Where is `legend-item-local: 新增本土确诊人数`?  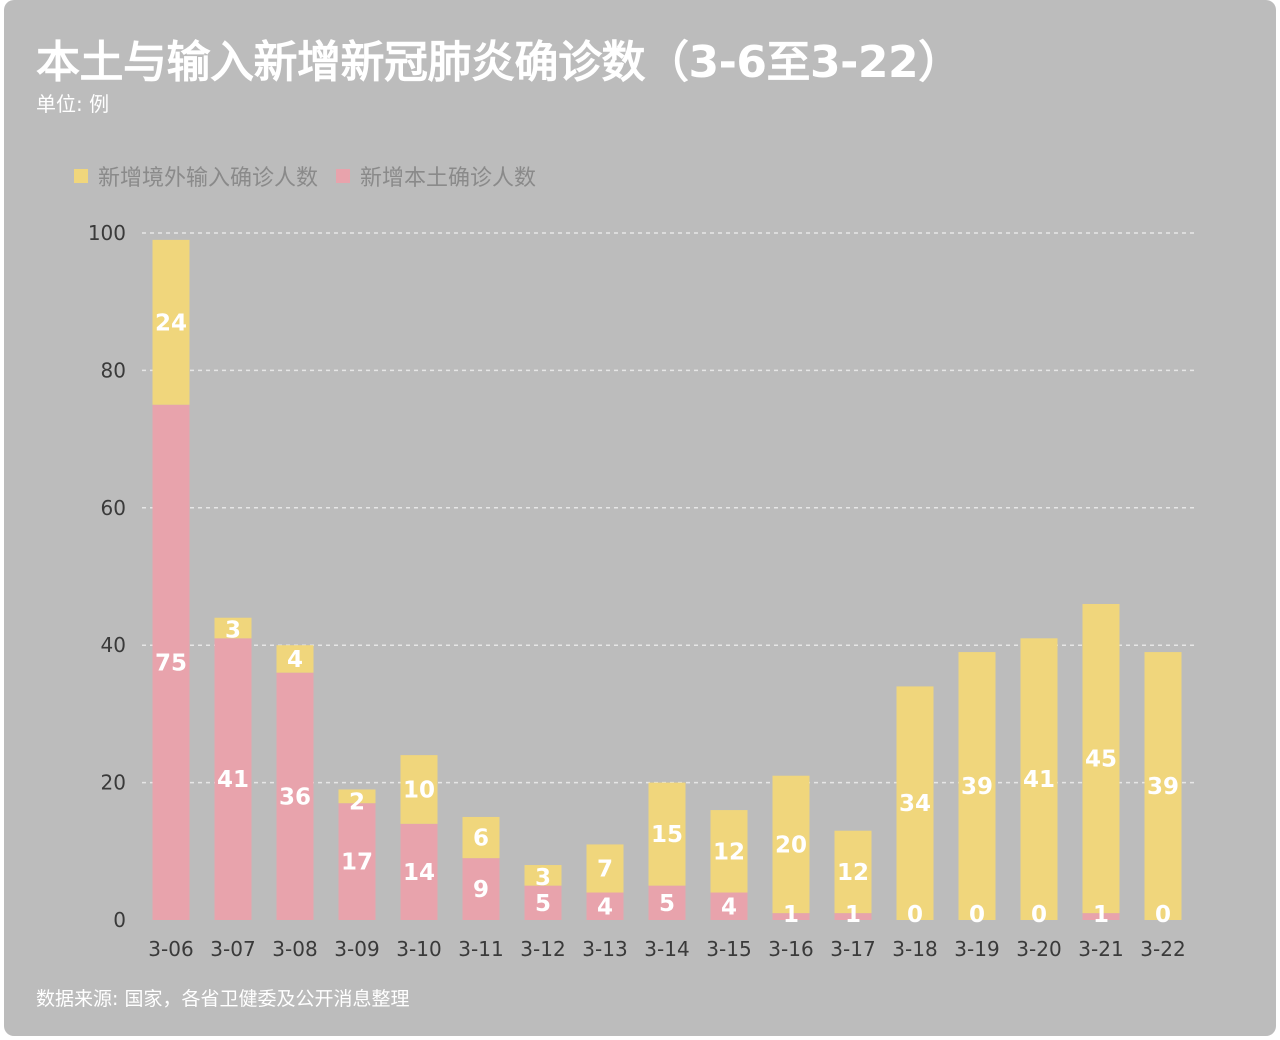 legend-item-local: 新增本土确诊人数 is located at coordinates (436, 176).